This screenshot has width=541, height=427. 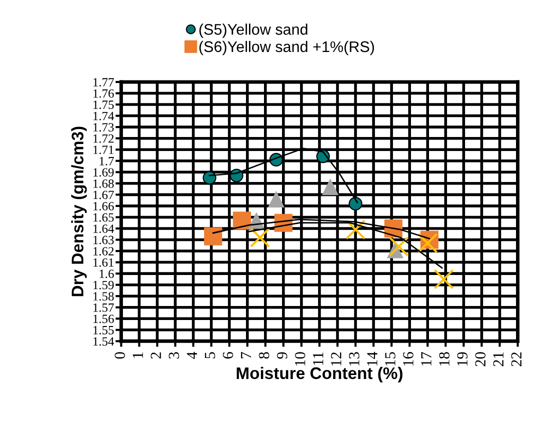 I want to click on y-axis-title: Dry Density (gm/cm3), so click(x=79, y=211).